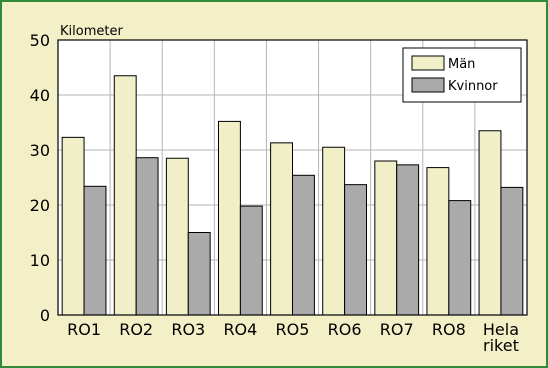 This screenshot has width=548, height=368. I want to click on y-tick-label: 40, so click(40, 95).